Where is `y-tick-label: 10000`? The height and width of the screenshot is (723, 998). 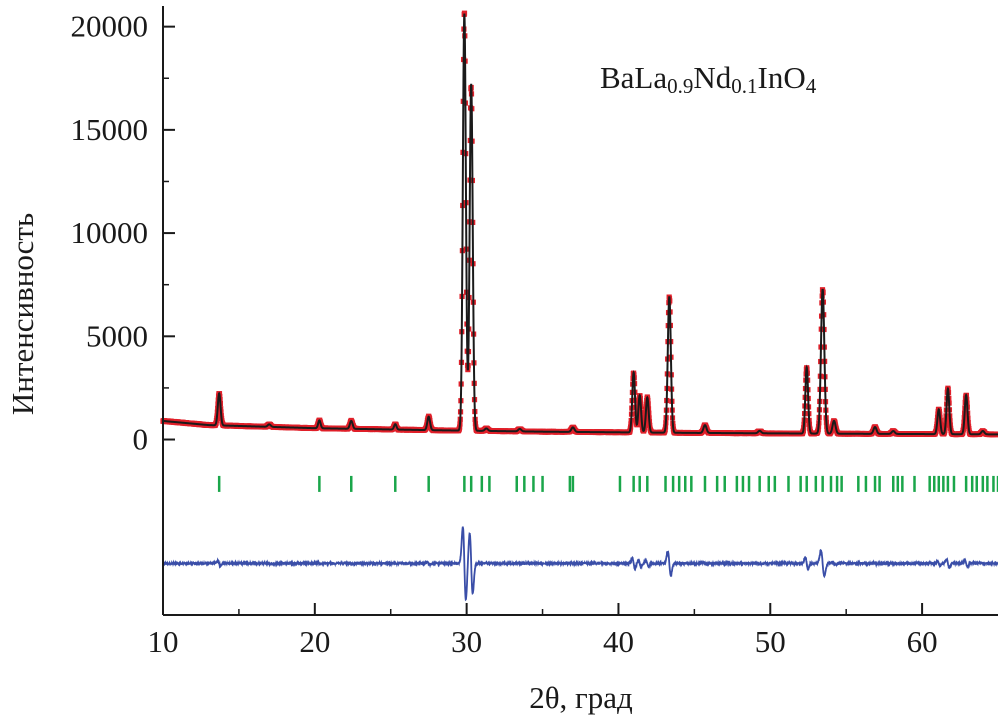
y-tick-label: 10000 is located at coordinates (110, 232).